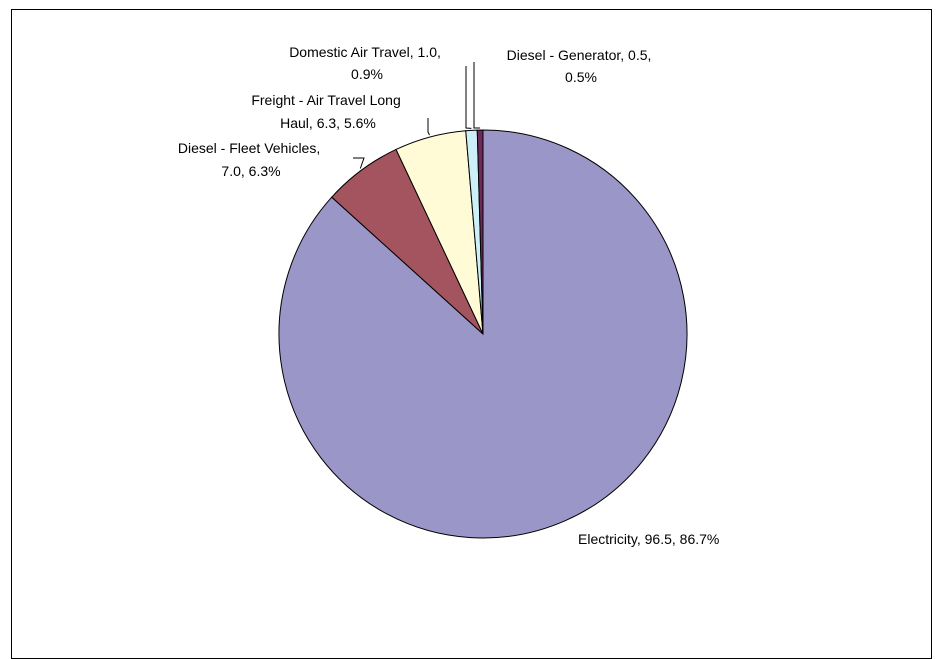  I want to click on leader-lines, so click(417, 115).